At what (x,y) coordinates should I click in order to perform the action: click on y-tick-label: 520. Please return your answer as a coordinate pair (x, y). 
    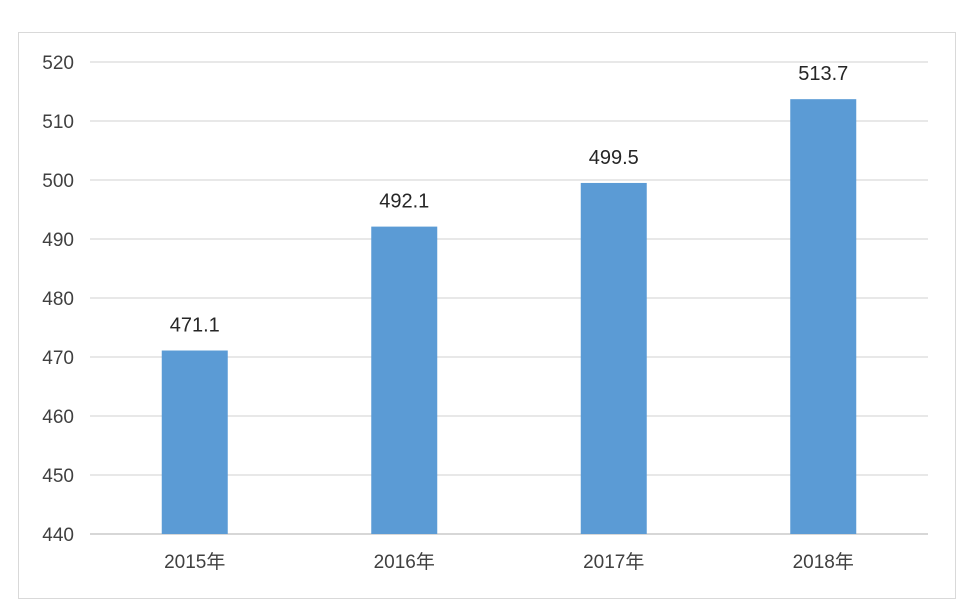
    Looking at the image, I should click on (58, 63).